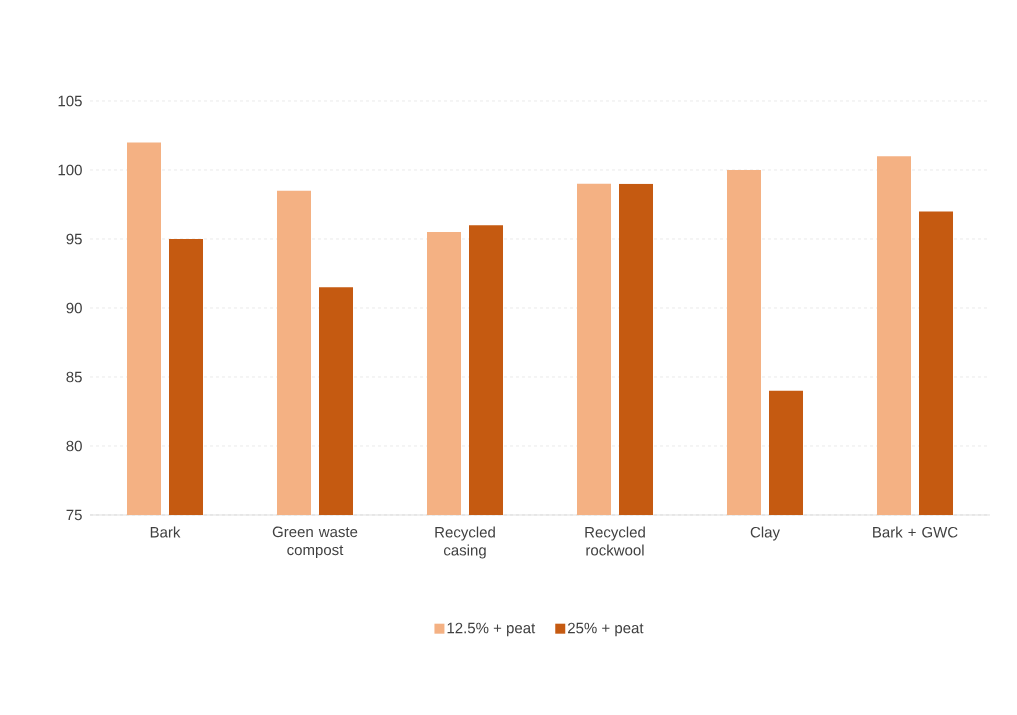 Image resolution: width=1017 pixels, height=715 pixels. I want to click on x-tick-label: Green waste compost, so click(315, 542).